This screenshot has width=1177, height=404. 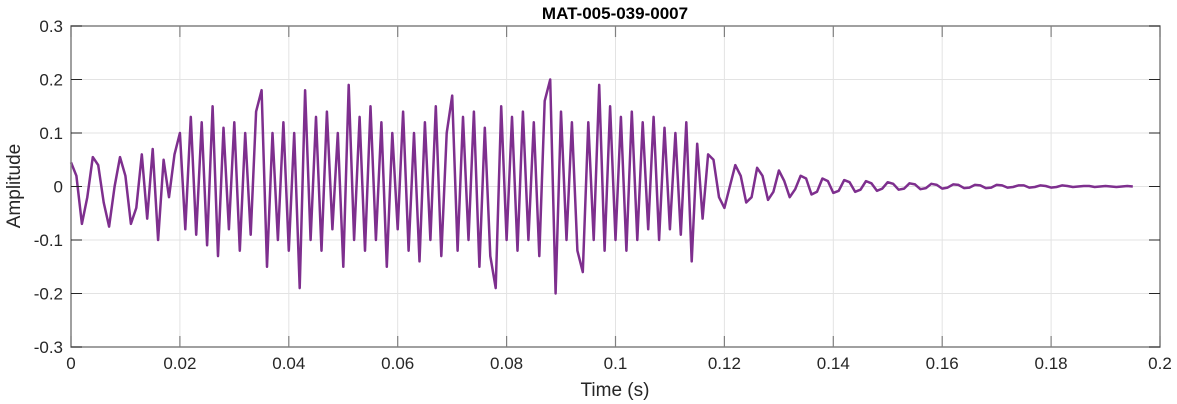 I want to click on y-tick-label: 0.1, so click(x=51, y=133).